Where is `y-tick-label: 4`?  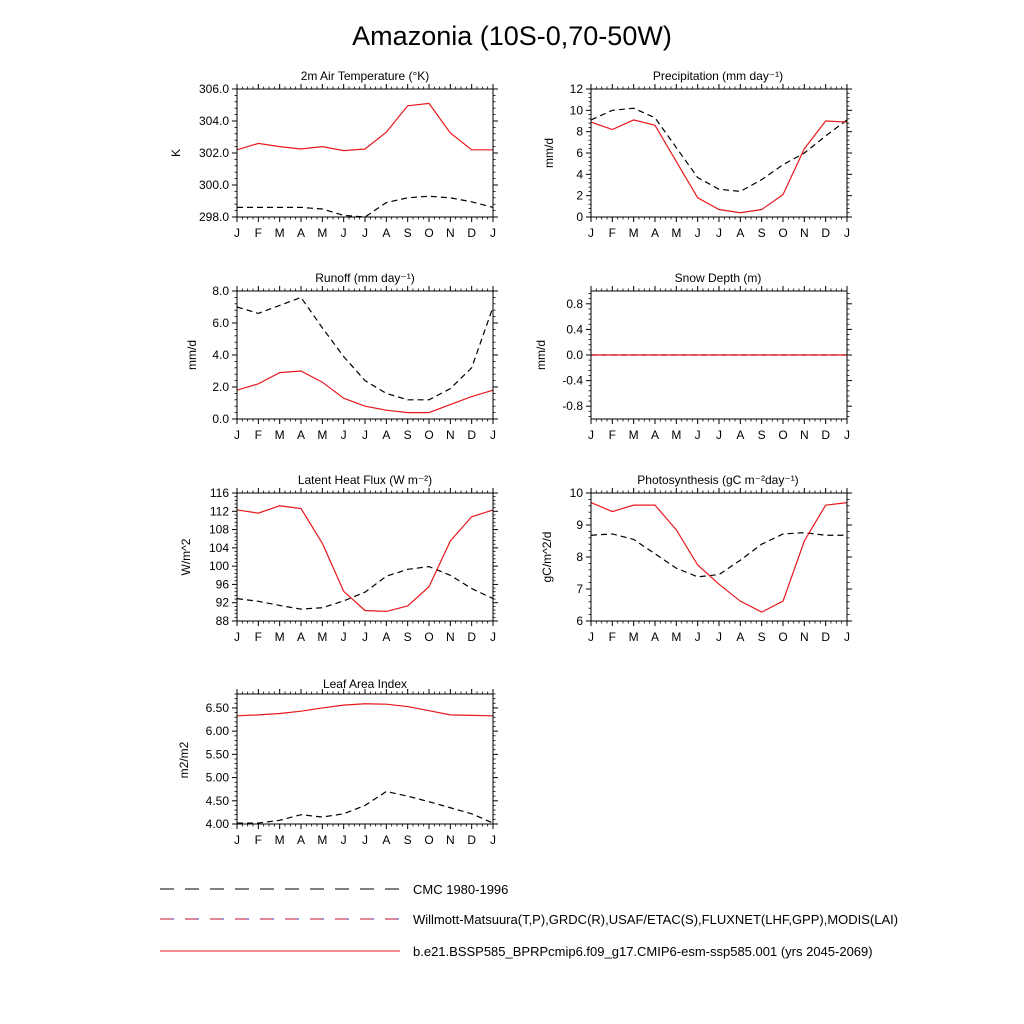 y-tick-label: 4 is located at coordinates (579, 174).